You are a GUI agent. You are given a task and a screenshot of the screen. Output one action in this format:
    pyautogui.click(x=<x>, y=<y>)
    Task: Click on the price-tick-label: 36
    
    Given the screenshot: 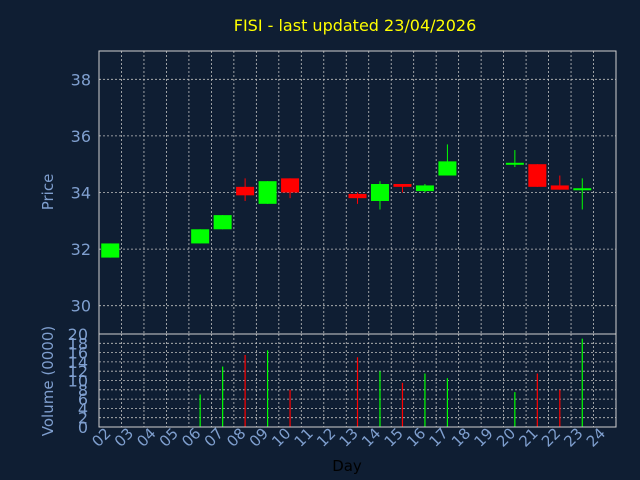 What is the action you would take?
    pyautogui.click(x=81, y=136)
    